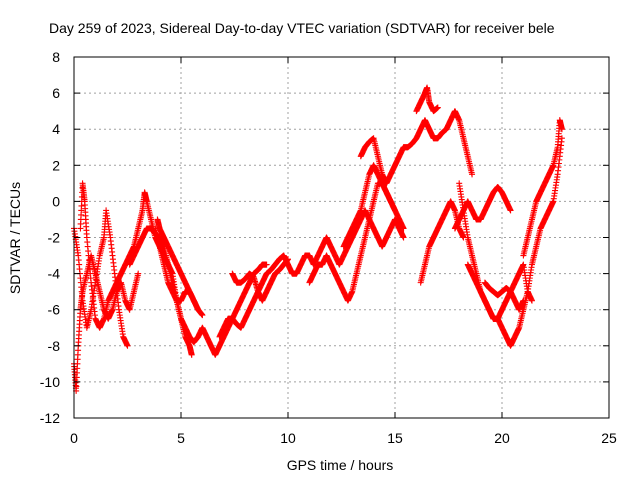  What do you see at coordinates (50, 418) in the screenshot?
I see `y-tick-label: -12` at bounding box center [50, 418].